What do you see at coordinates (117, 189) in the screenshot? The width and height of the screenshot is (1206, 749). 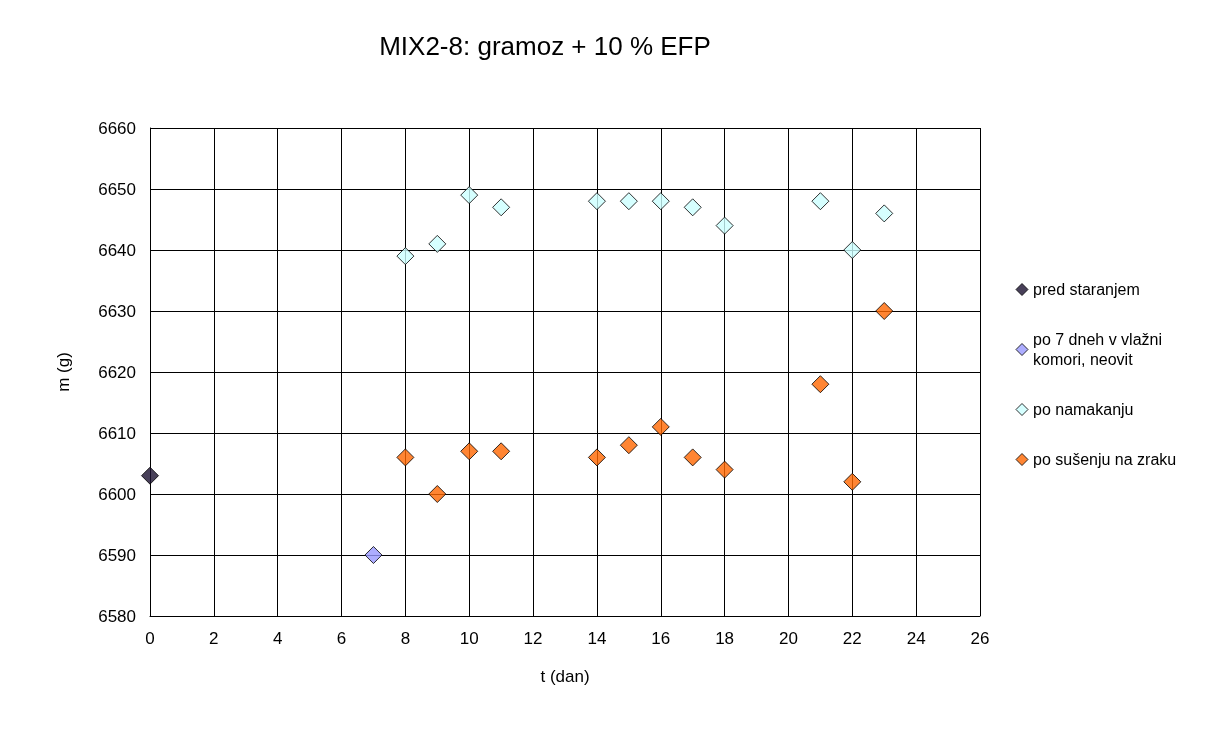 I see `y-tick-label: 6650` at bounding box center [117, 189].